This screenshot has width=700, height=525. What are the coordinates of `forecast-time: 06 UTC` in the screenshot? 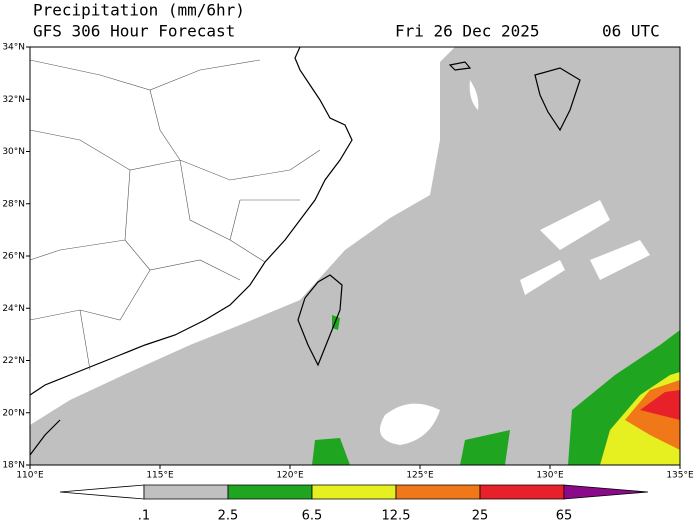 It's located at (631, 31).